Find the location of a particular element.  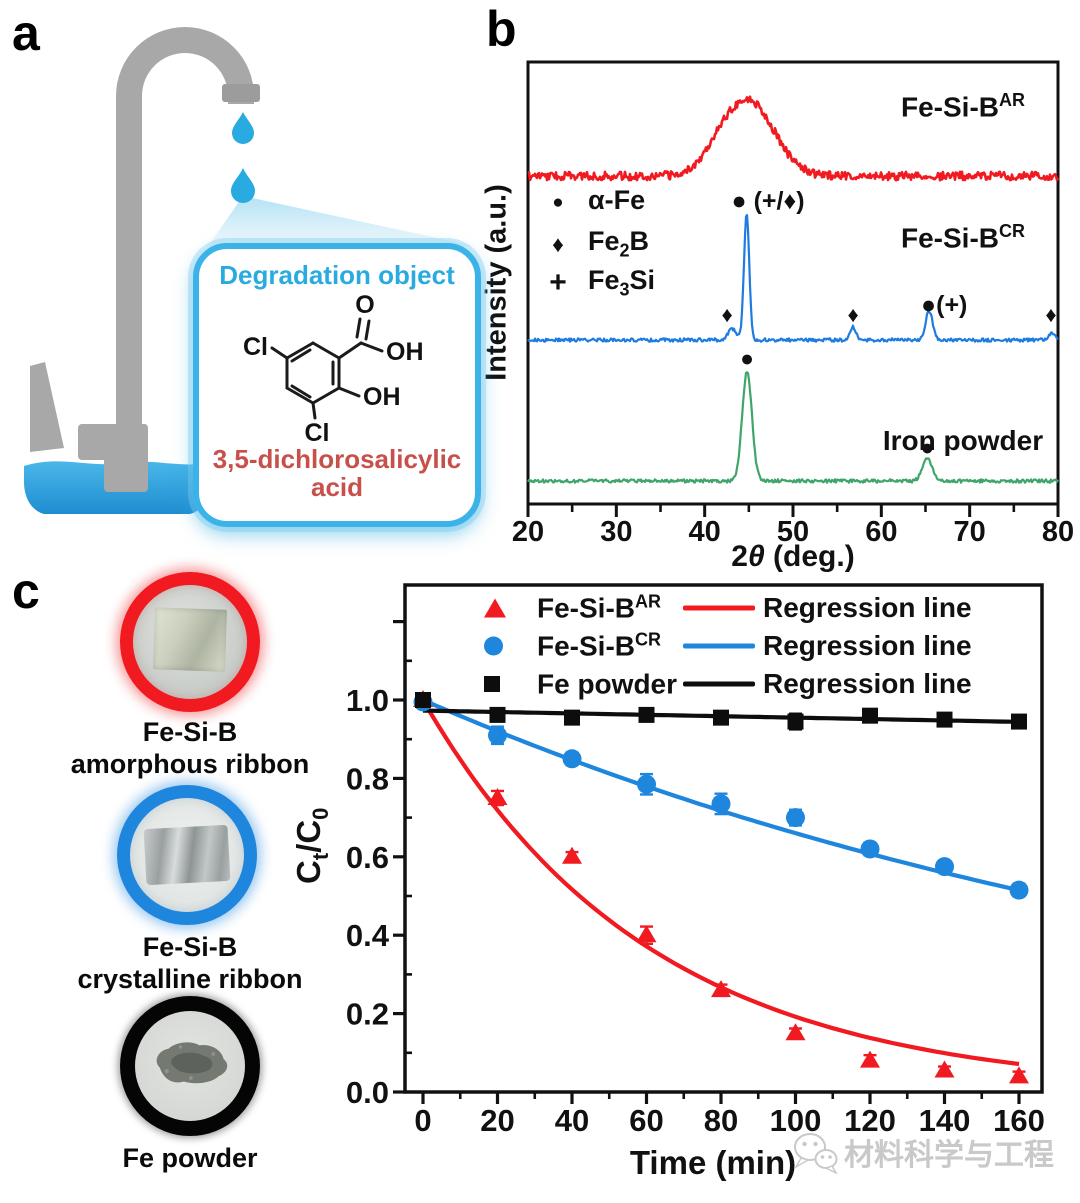

xrd-x-axis-label: 2θ (deg.) is located at coordinates (793, 556).